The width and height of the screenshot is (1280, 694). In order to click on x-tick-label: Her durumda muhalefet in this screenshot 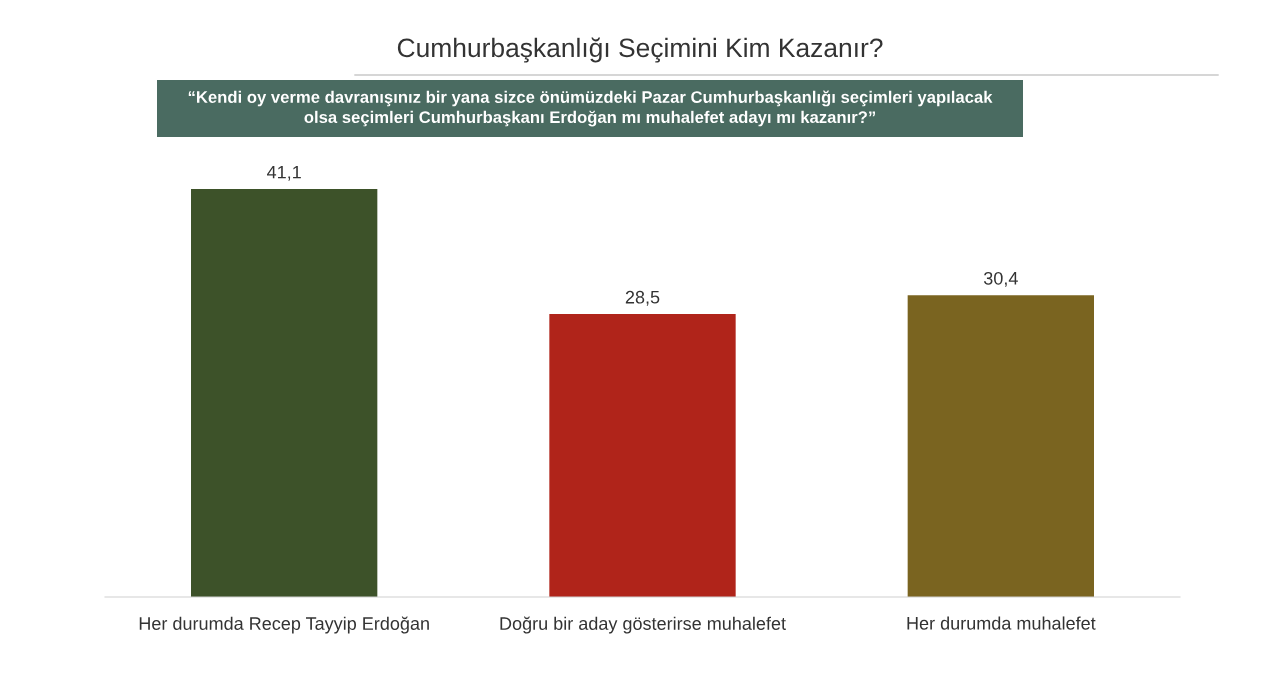, I will do `click(1001, 623)`.